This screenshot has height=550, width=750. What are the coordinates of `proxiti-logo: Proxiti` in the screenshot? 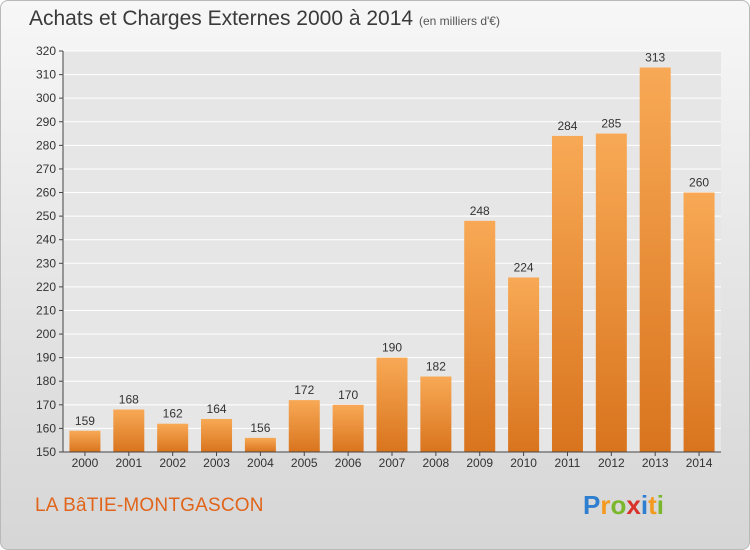 It's located at (623, 505).